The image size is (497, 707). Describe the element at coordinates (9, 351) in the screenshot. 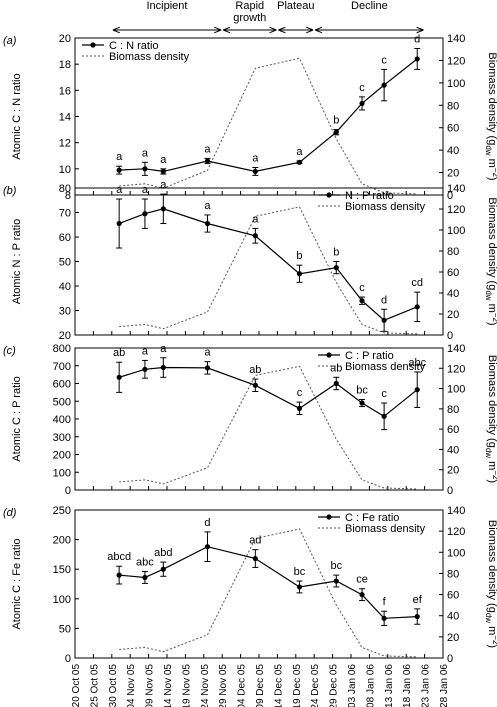

I see `panel-letter: (c)` at that location.